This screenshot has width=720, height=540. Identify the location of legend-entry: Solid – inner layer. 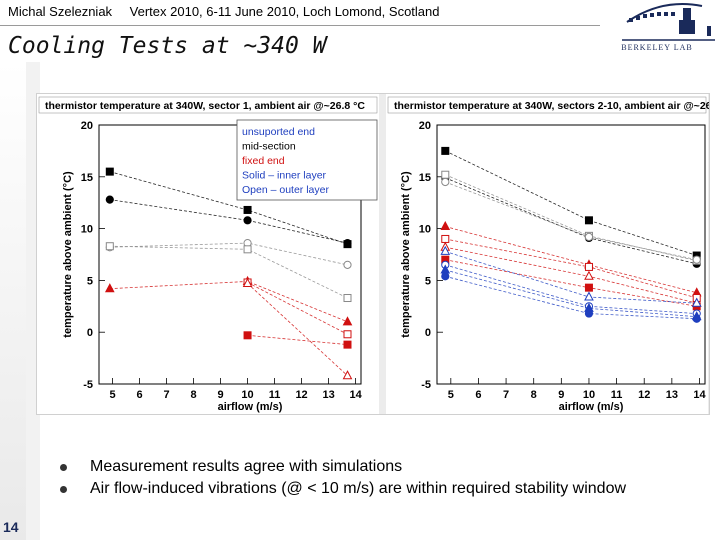
(284, 176).